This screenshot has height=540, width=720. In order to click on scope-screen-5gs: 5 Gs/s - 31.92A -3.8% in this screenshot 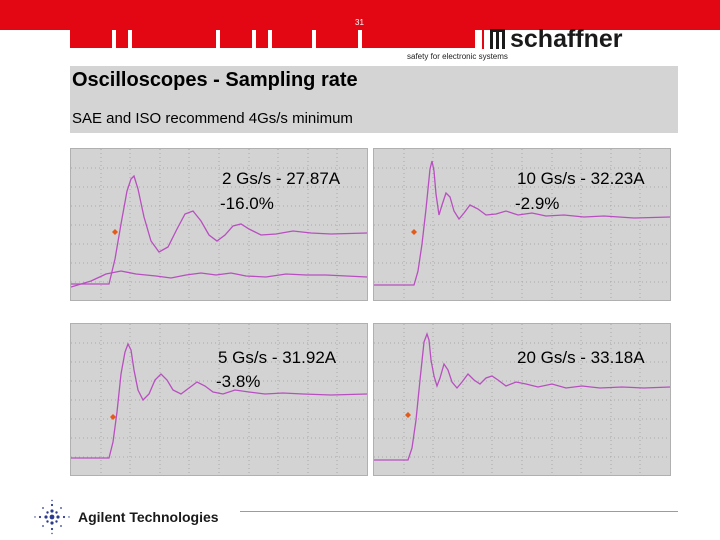, I will do `click(219, 399)`.